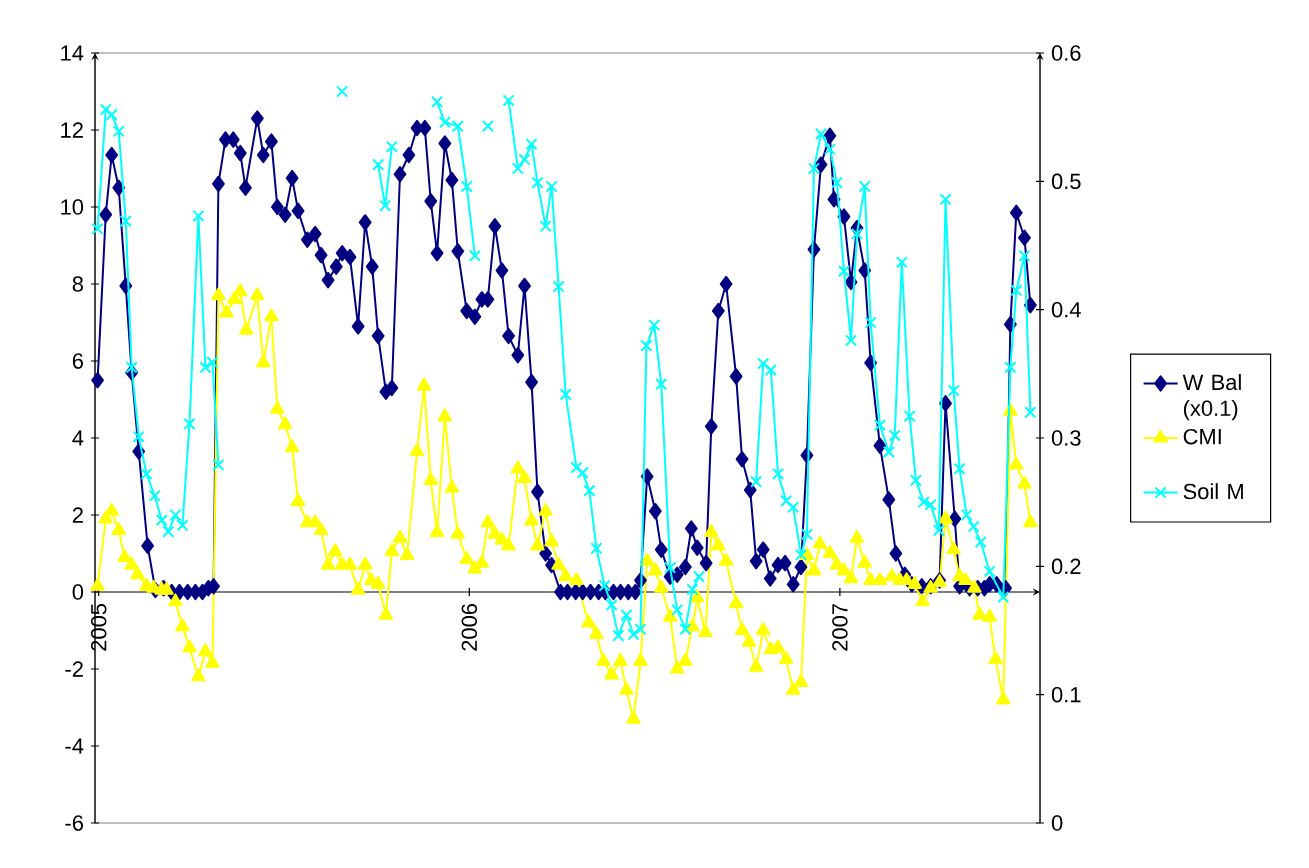  Describe the element at coordinates (840, 627) in the screenshot. I see `x-tick-label: 2007` at that location.